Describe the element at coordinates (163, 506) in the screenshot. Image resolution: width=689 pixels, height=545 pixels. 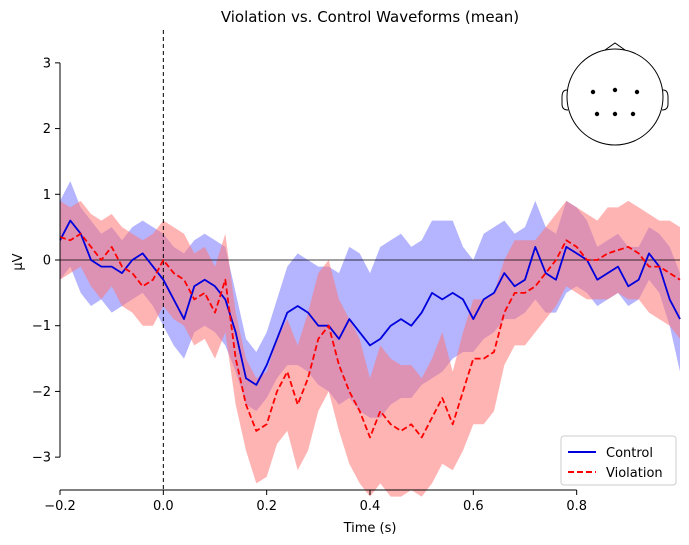
I see `x-tick-label: 0.0` at that location.